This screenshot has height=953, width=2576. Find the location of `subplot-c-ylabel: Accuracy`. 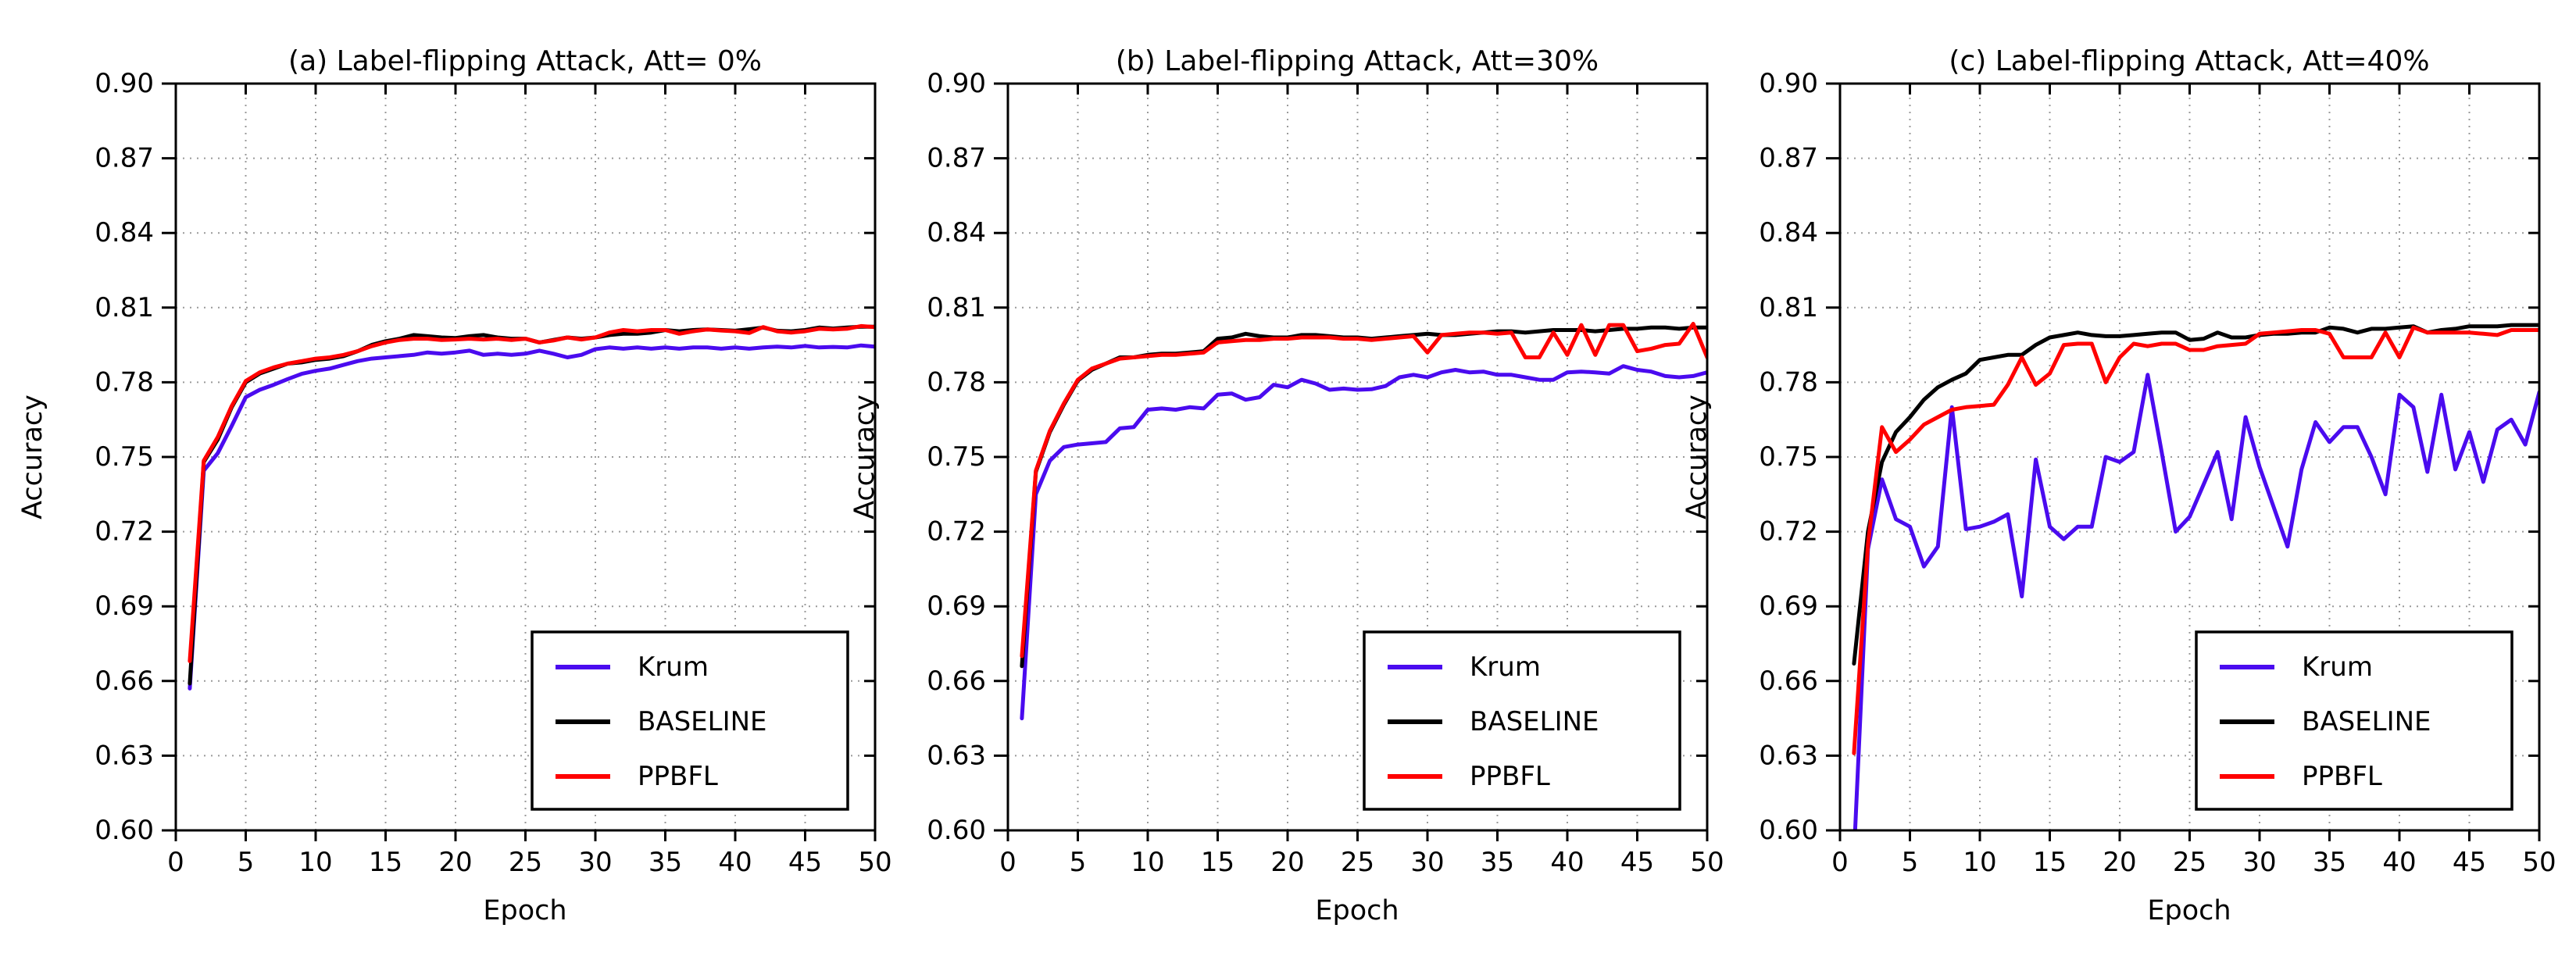

subplot-c-ylabel: Accuracy is located at coordinates (1697, 456).